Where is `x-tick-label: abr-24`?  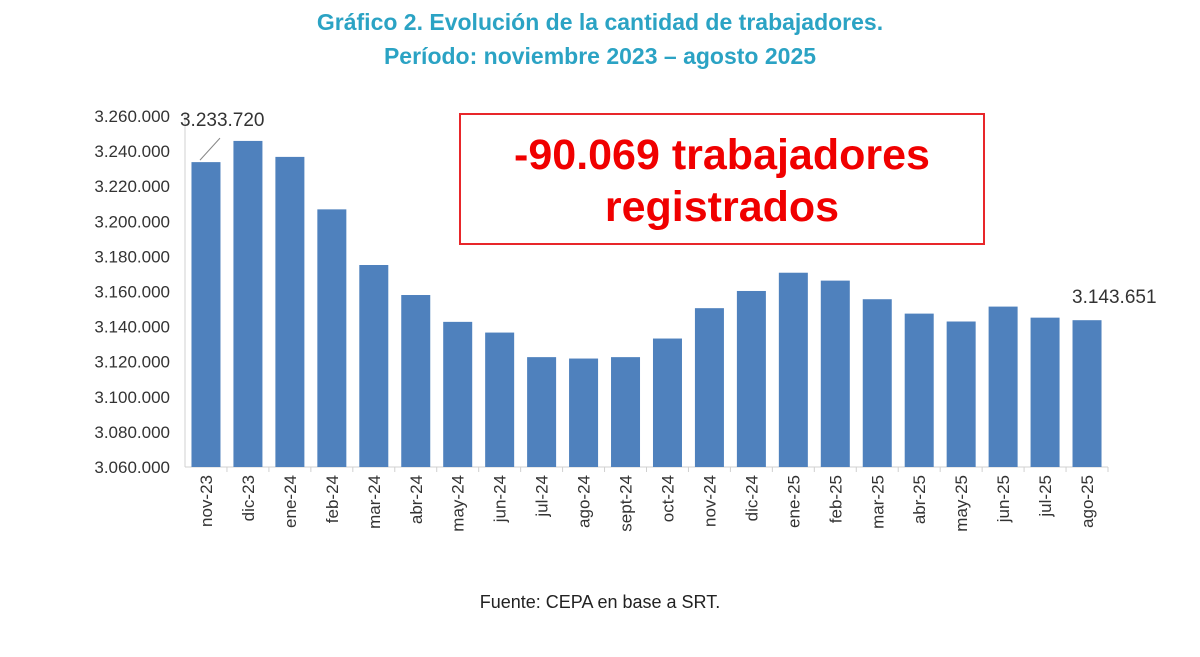 x-tick-label: abr-24 is located at coordinates (416, 499).